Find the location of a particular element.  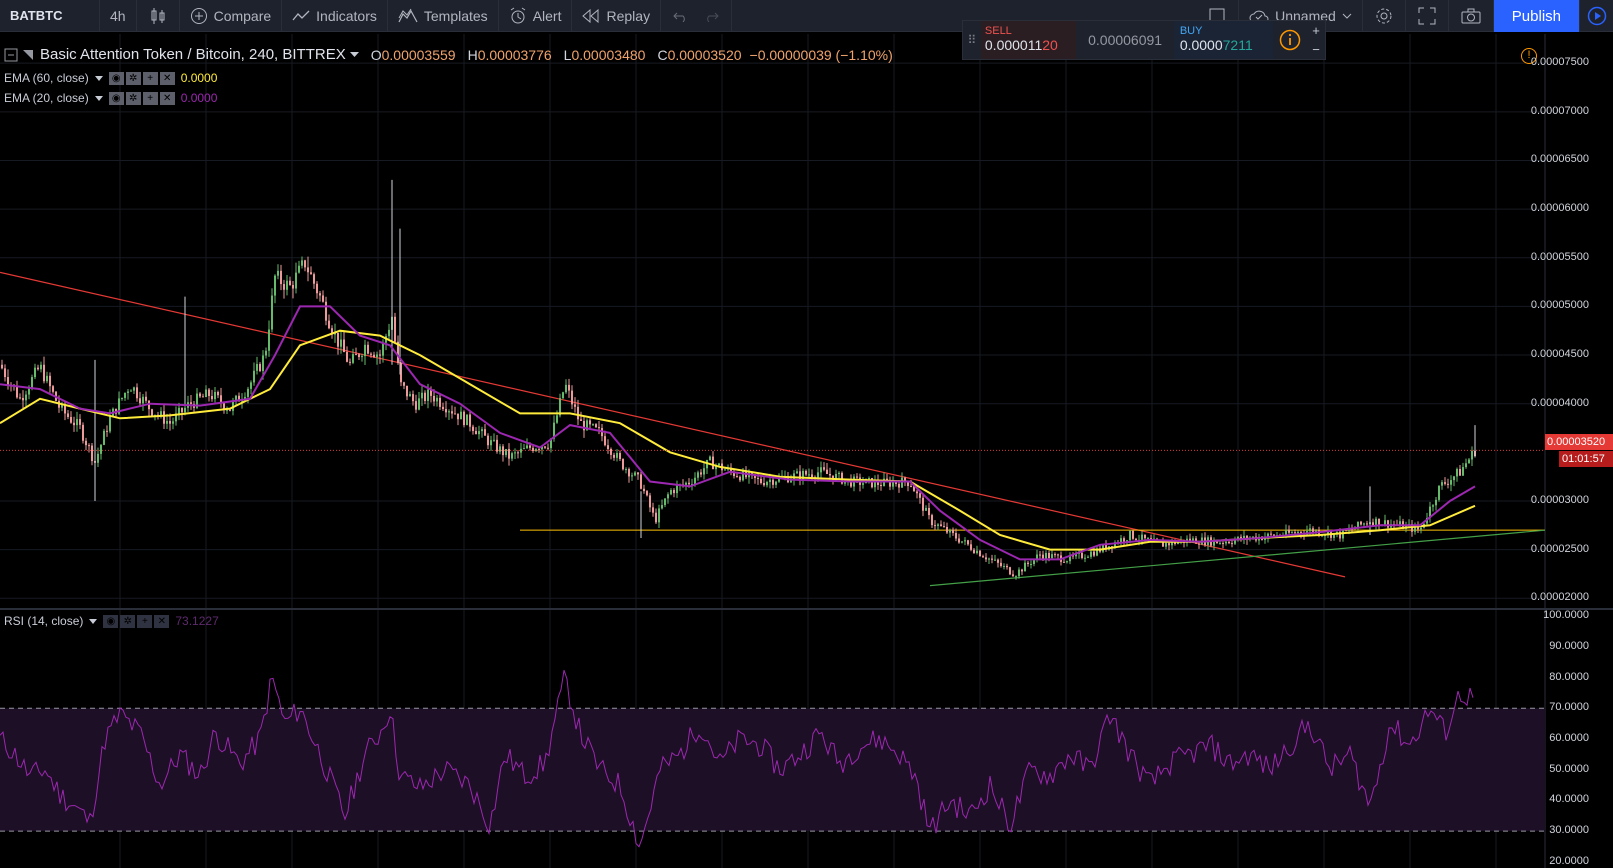

rsi-controls: ◉ ✲ + ✕ is located at coordinates (136, 621).